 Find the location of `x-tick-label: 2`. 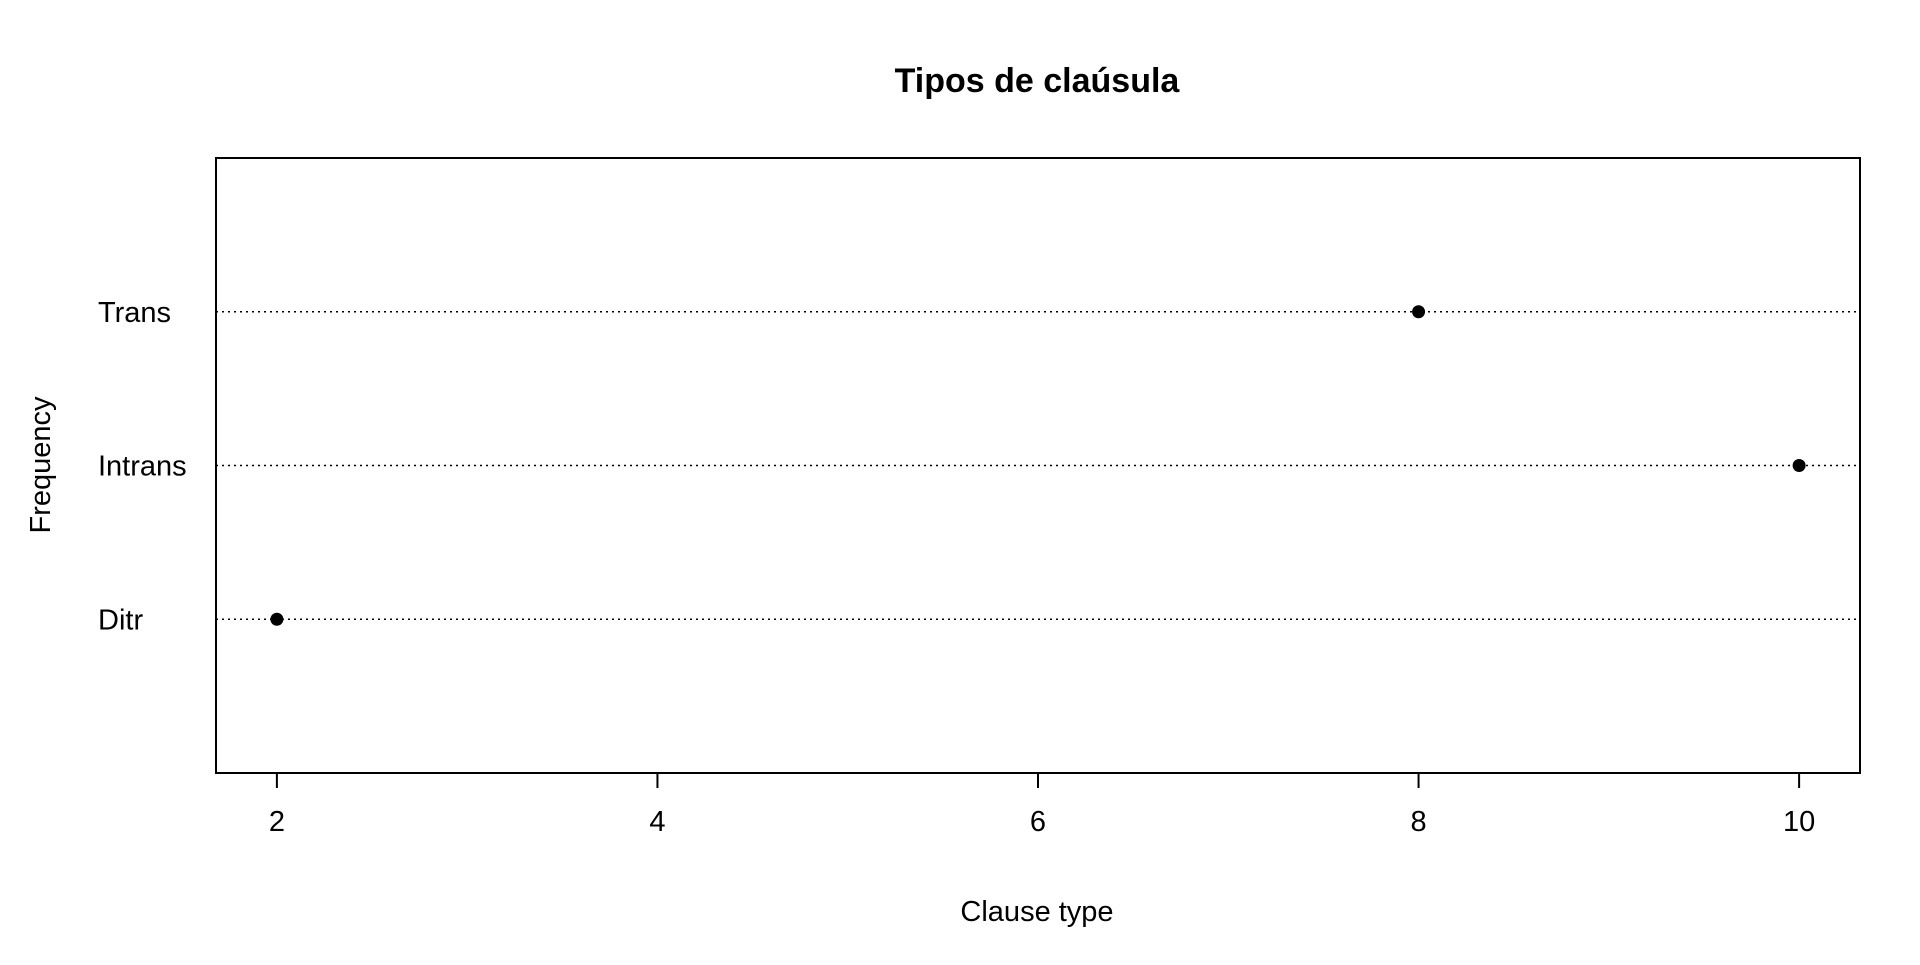

x-tick-label: 2 is located at coordinates (277, 822).